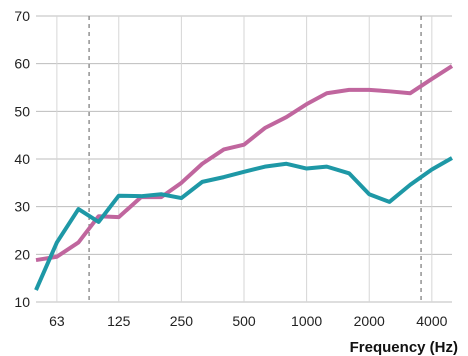 Image resolution: width=468 pixels, height=356 pixels. What do you see at coordinates (22, 64) in the screenshot?
I see `y-tick-label: 60` at bounding box center [22, 64].